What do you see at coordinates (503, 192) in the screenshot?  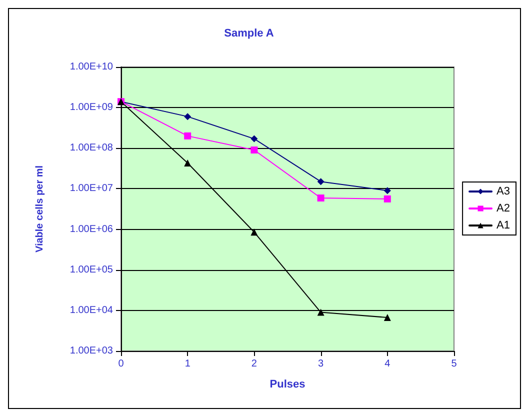 I see `legend-label: A3` at bounding box center [503, 192].